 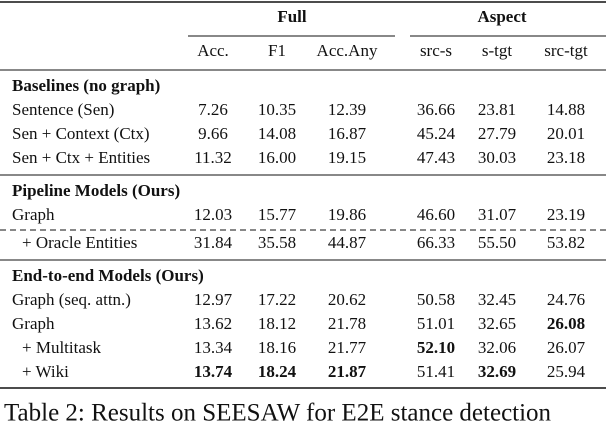 What do you see at coordinates (497, 371) in the screenshot?
I see `cell: 32.69` at bounding box center [497, 371].